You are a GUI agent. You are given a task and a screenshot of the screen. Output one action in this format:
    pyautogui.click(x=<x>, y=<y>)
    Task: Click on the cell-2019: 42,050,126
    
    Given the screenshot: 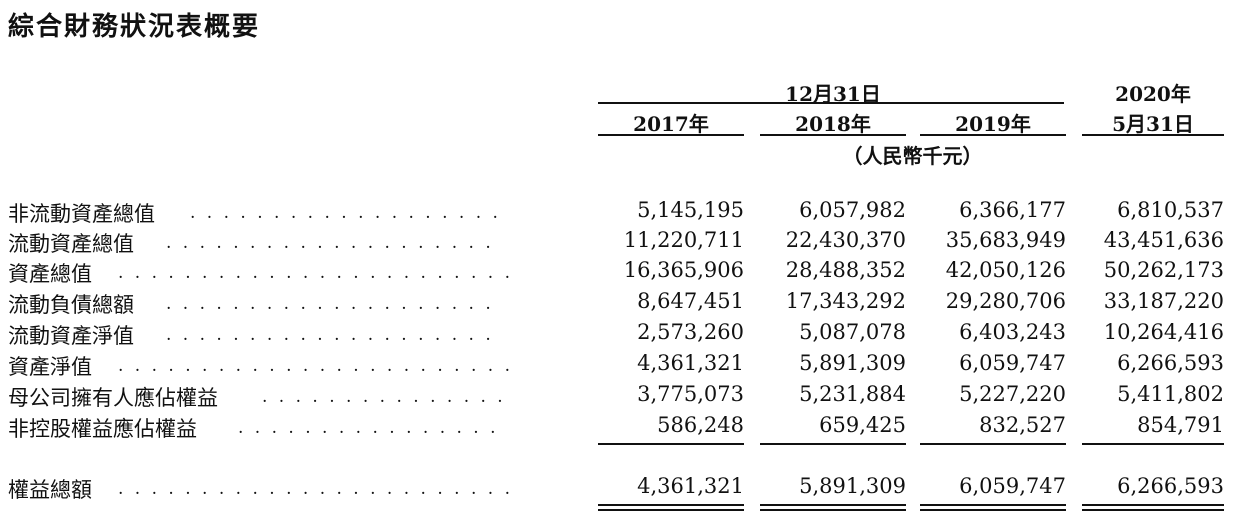 What is the action you would take?
    pyautogui.click(x=1005, y=270)
    